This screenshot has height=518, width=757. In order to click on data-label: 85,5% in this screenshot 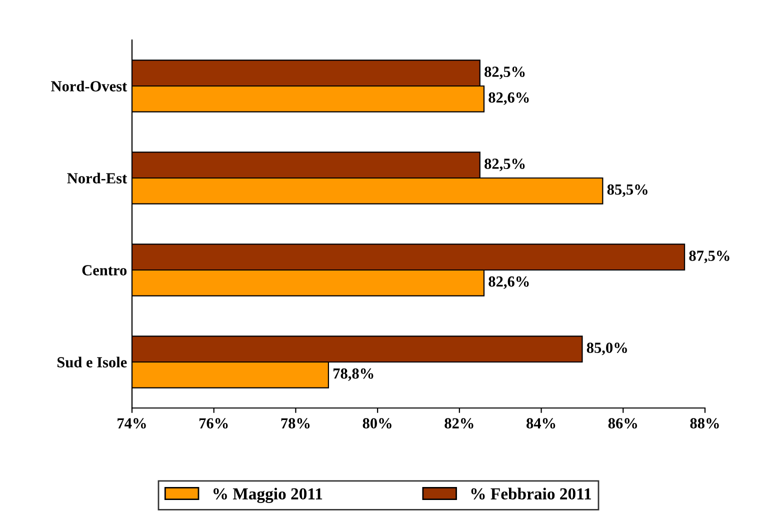, I will do `click(627, 190)`.